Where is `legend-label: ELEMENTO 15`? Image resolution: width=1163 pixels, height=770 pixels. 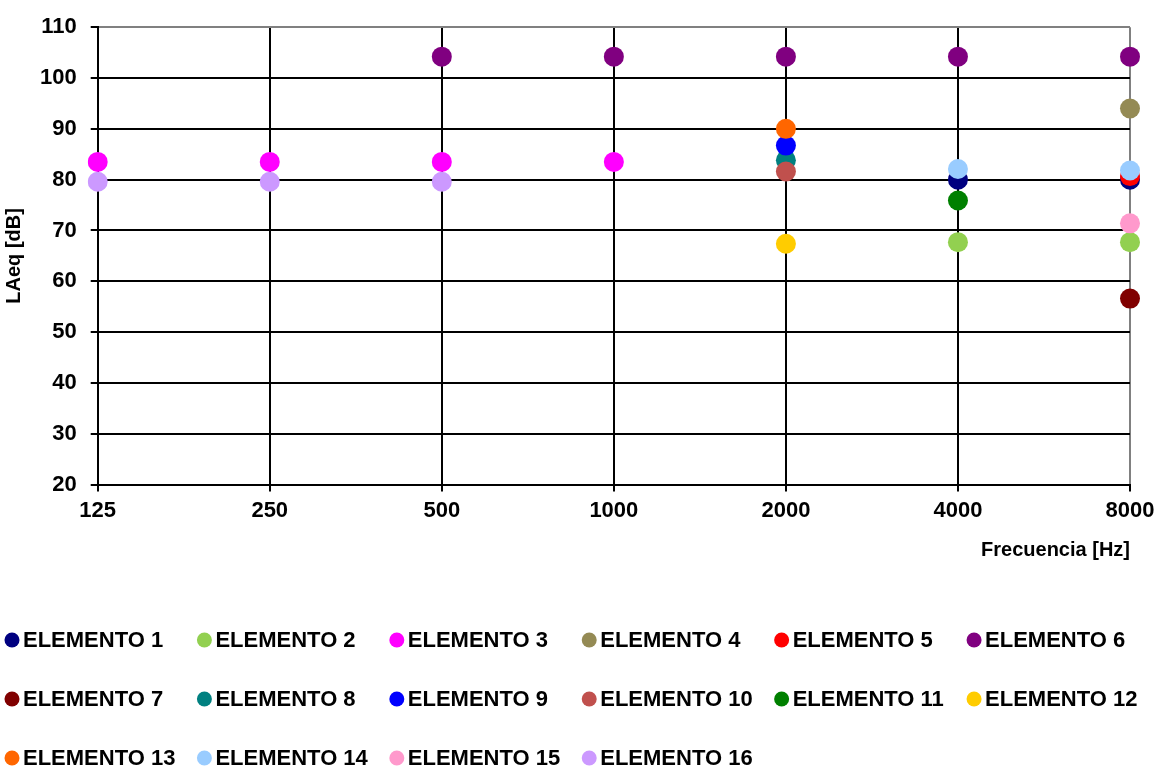 legend-label: ELEMENTO 15 is located at coordinates (484, 757).